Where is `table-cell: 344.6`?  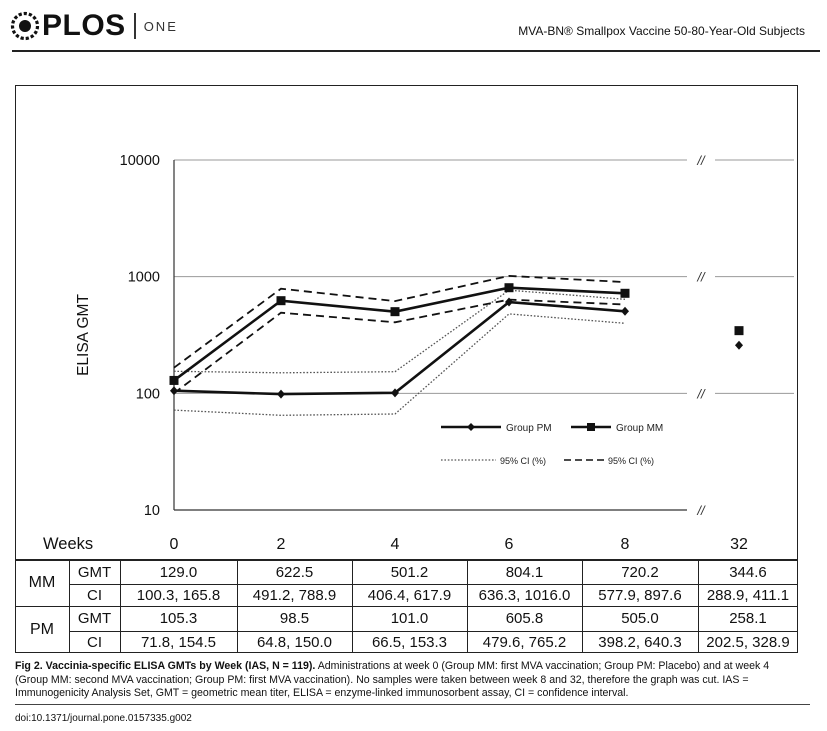 table-cell: 344.6 is located at coordinates (748, 572).